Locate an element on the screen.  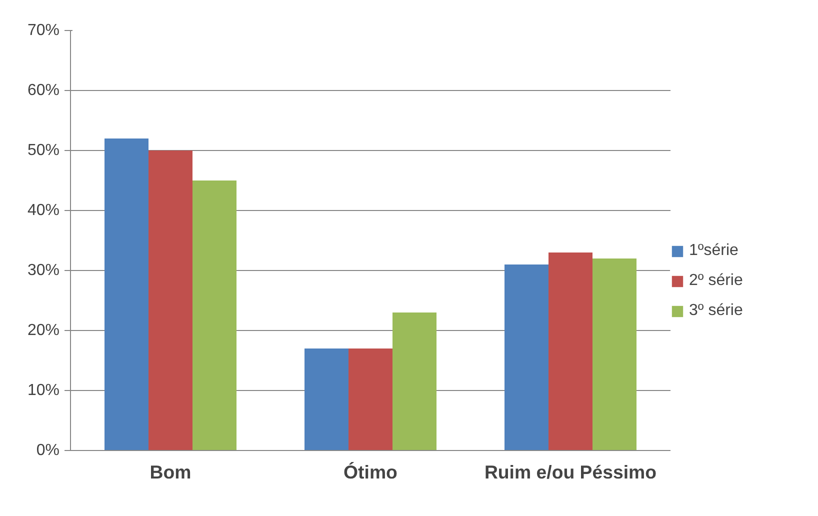
legend-label: 1ºsérie is located at coordinates (713, 251).